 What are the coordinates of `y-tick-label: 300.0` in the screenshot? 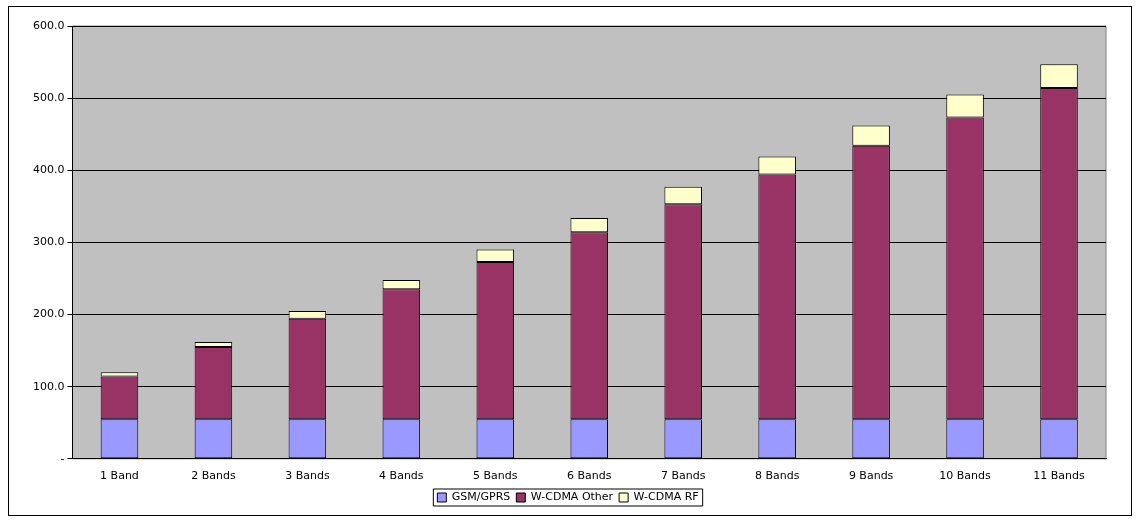 It's located at (48, 242).